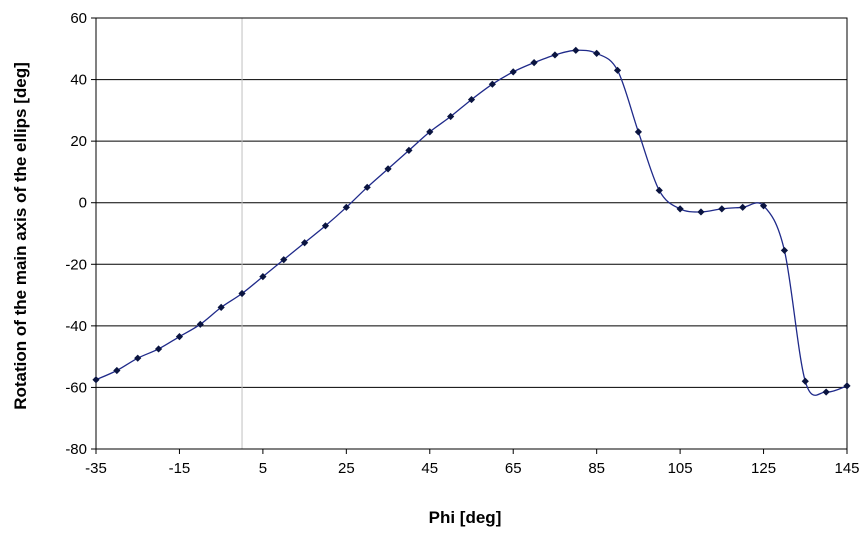 The image size is (866, 542). I want to click on y-tick-label: -20, so click(76, 264).